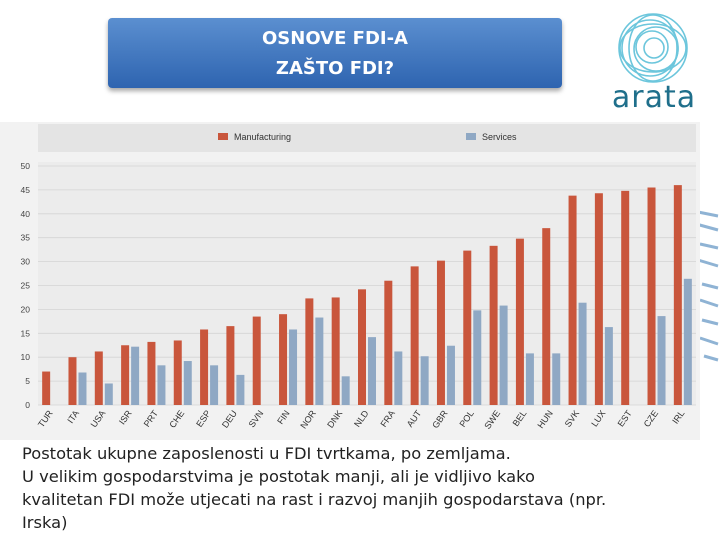 The height and width of the screenshot is (540, 720). I want to click on y-tick-label: 5, so click(27, 381).